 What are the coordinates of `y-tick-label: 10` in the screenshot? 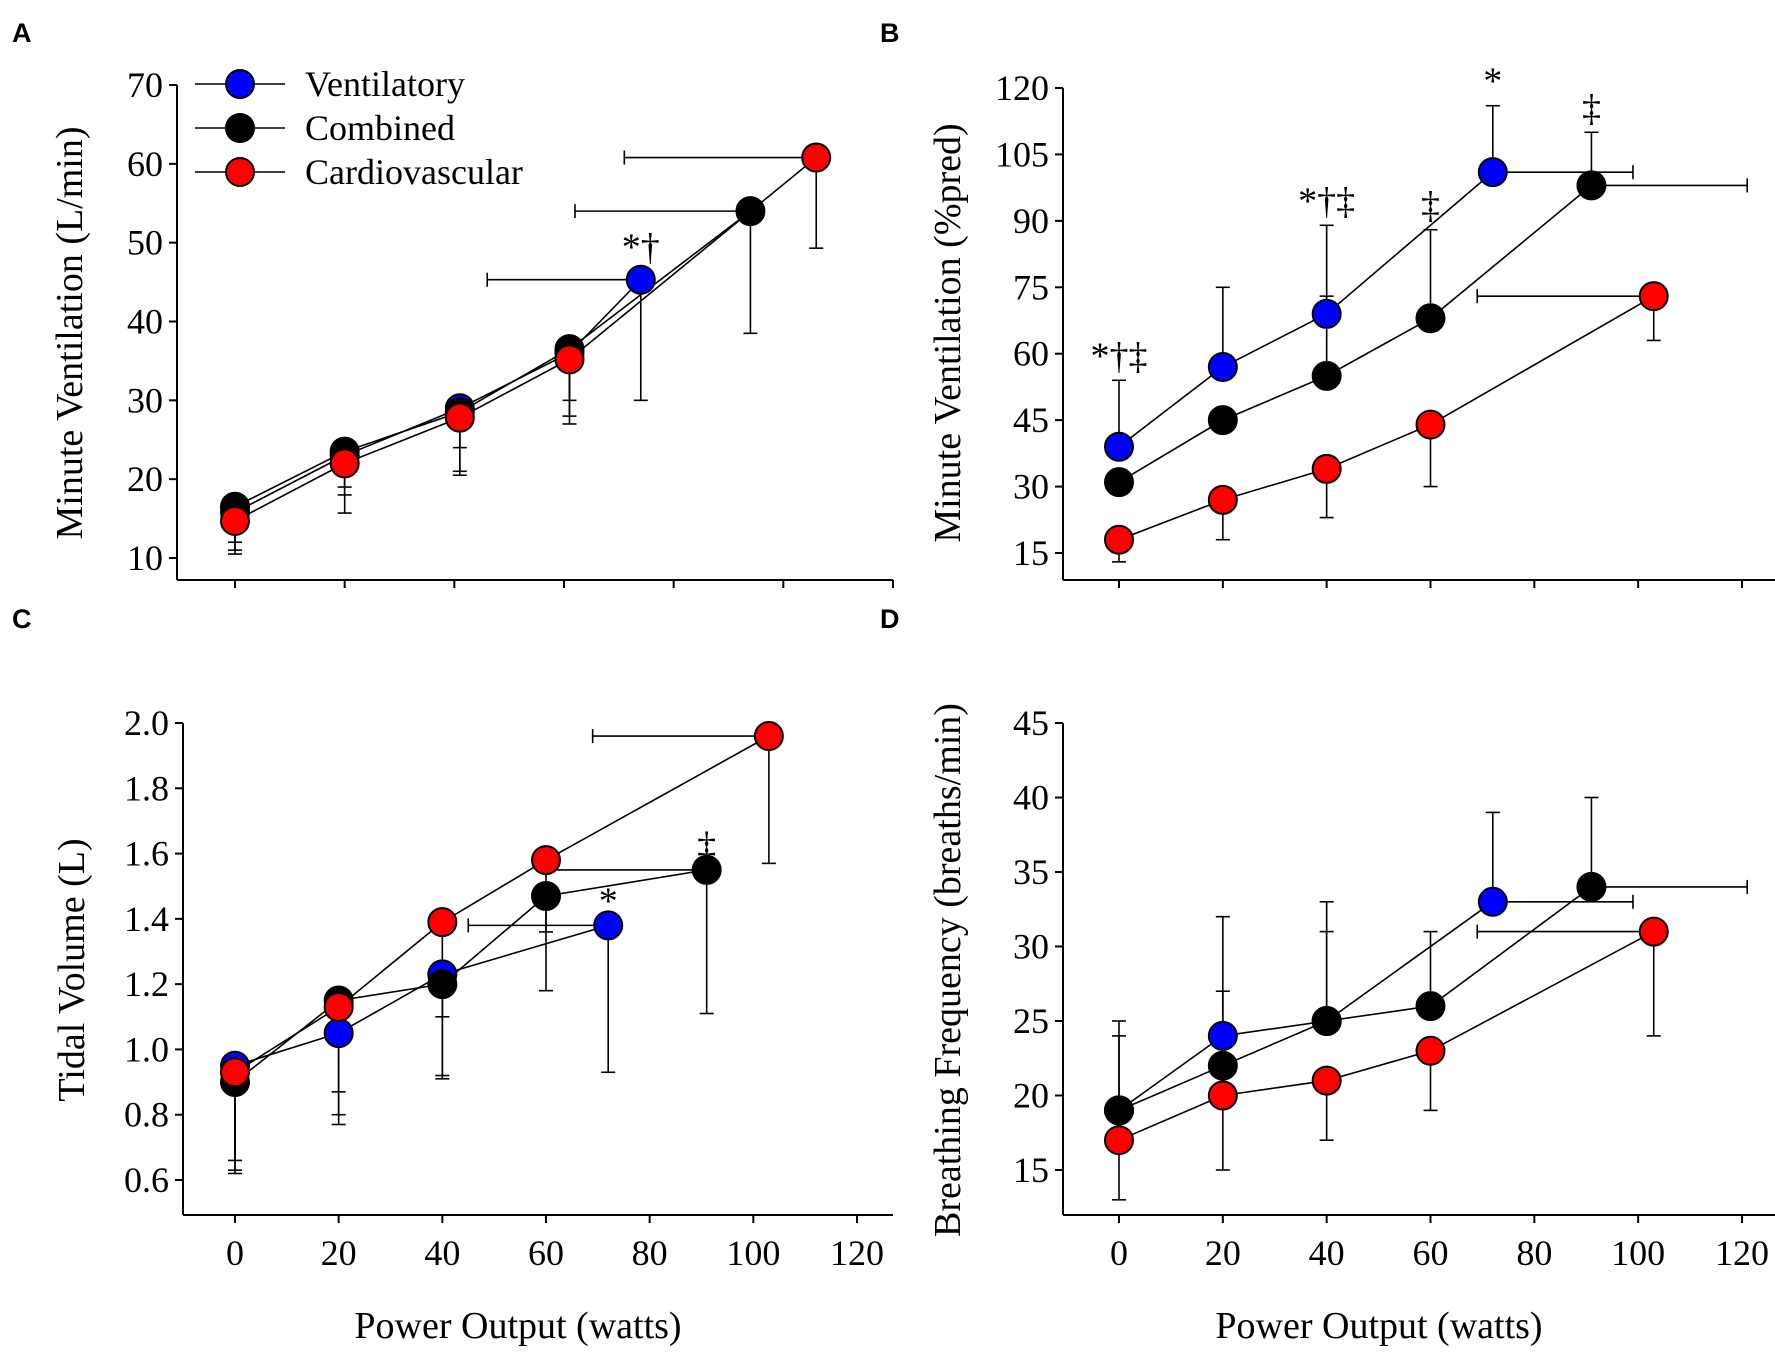 It's located at (145, 558).